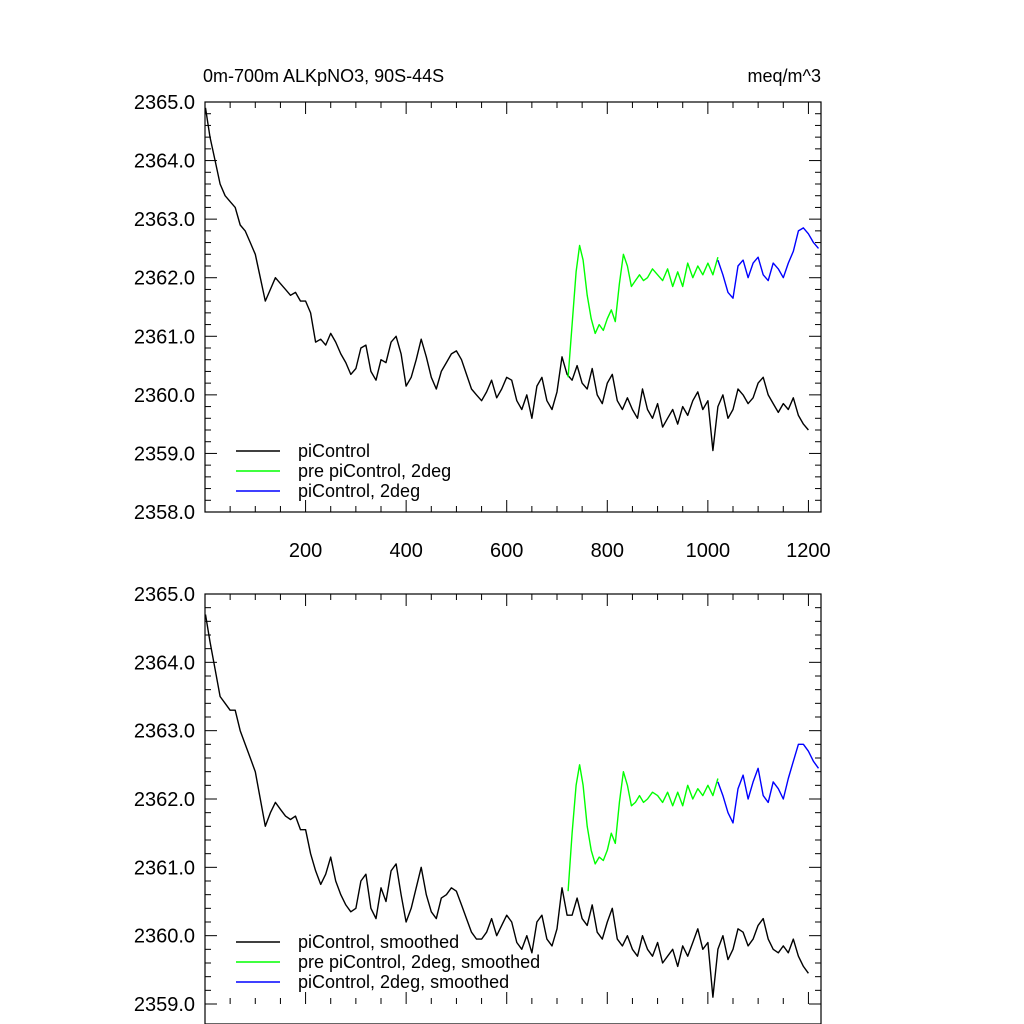  I want to click on legend-label-pre-picontrol-2deg-smoothed: pre piControl, 2deg, smoothed, so click(419, 962).